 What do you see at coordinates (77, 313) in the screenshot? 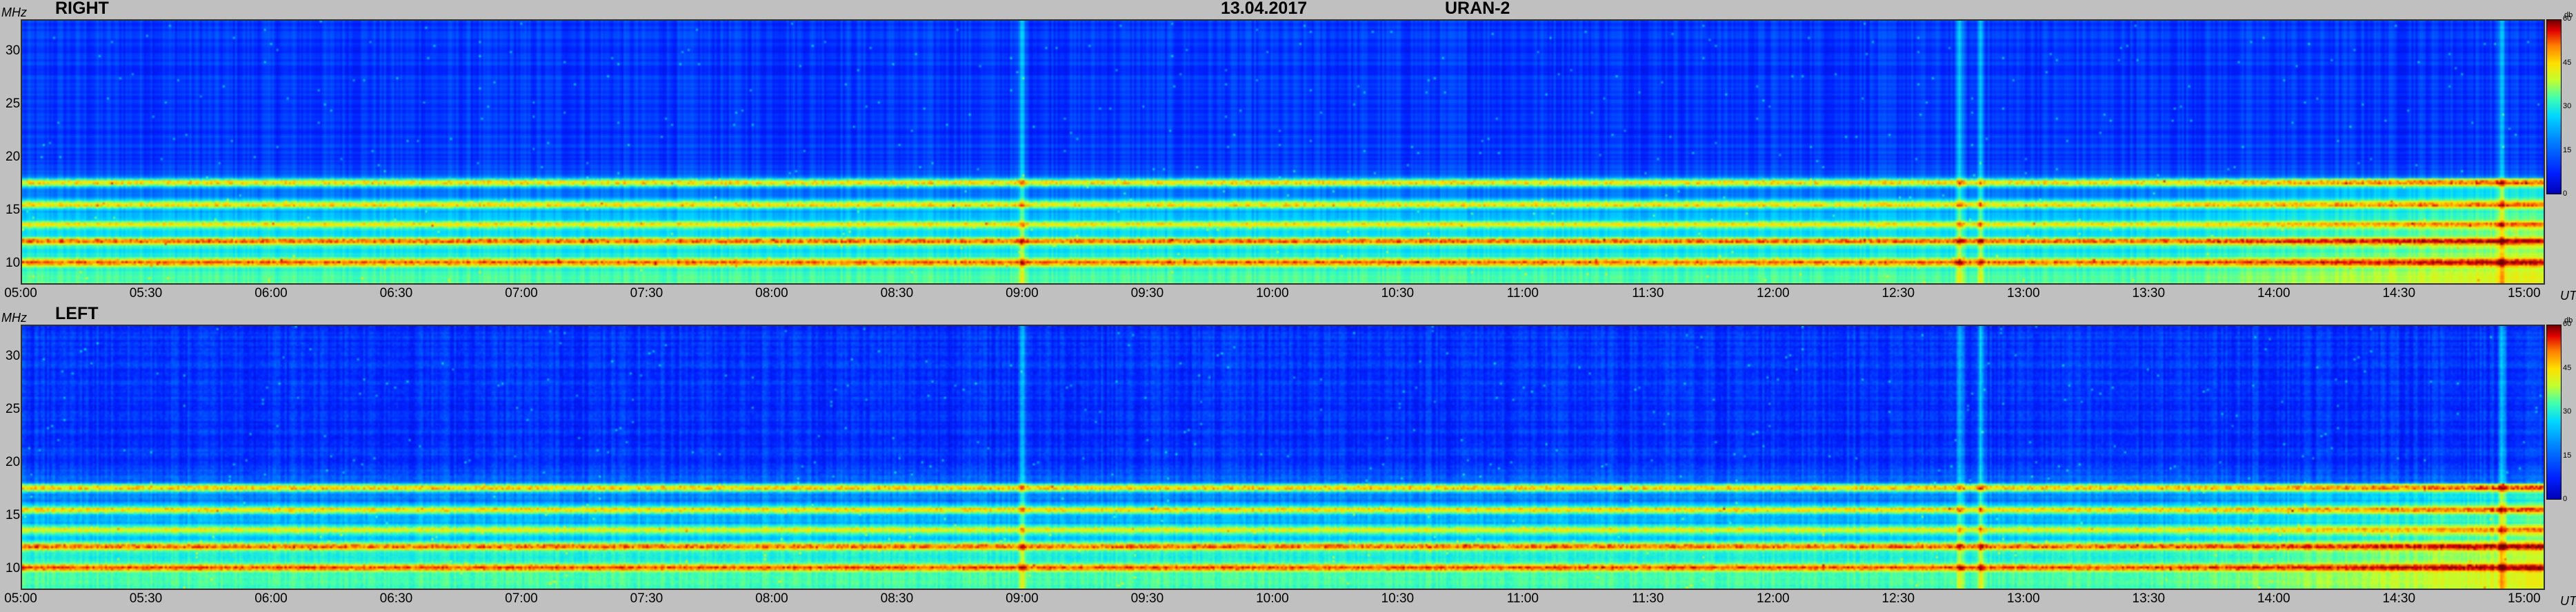
I see `panel-label: LEFT` at bounding box center [77, 313].